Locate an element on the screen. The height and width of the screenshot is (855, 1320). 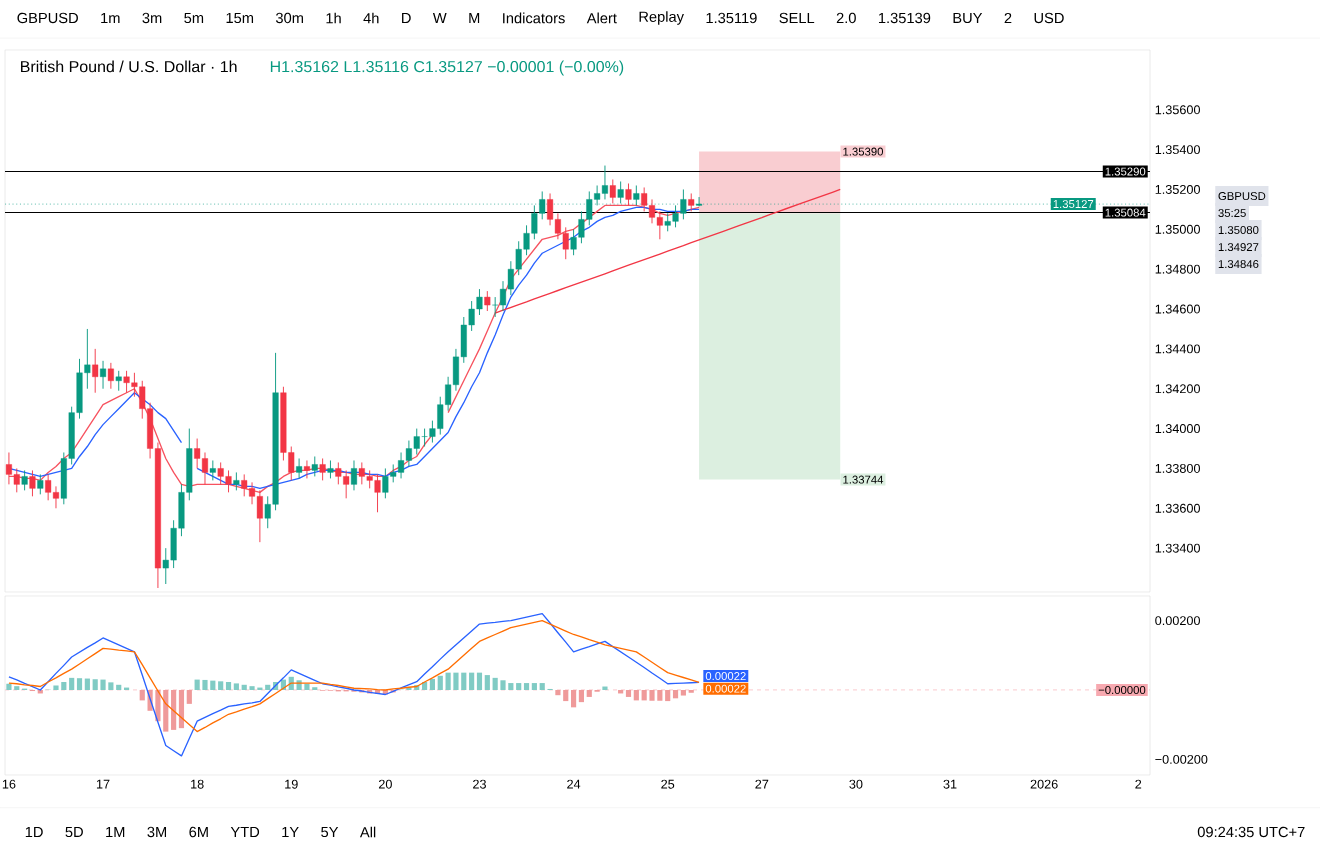
text: Indicators is located at coordinates (534, 18).